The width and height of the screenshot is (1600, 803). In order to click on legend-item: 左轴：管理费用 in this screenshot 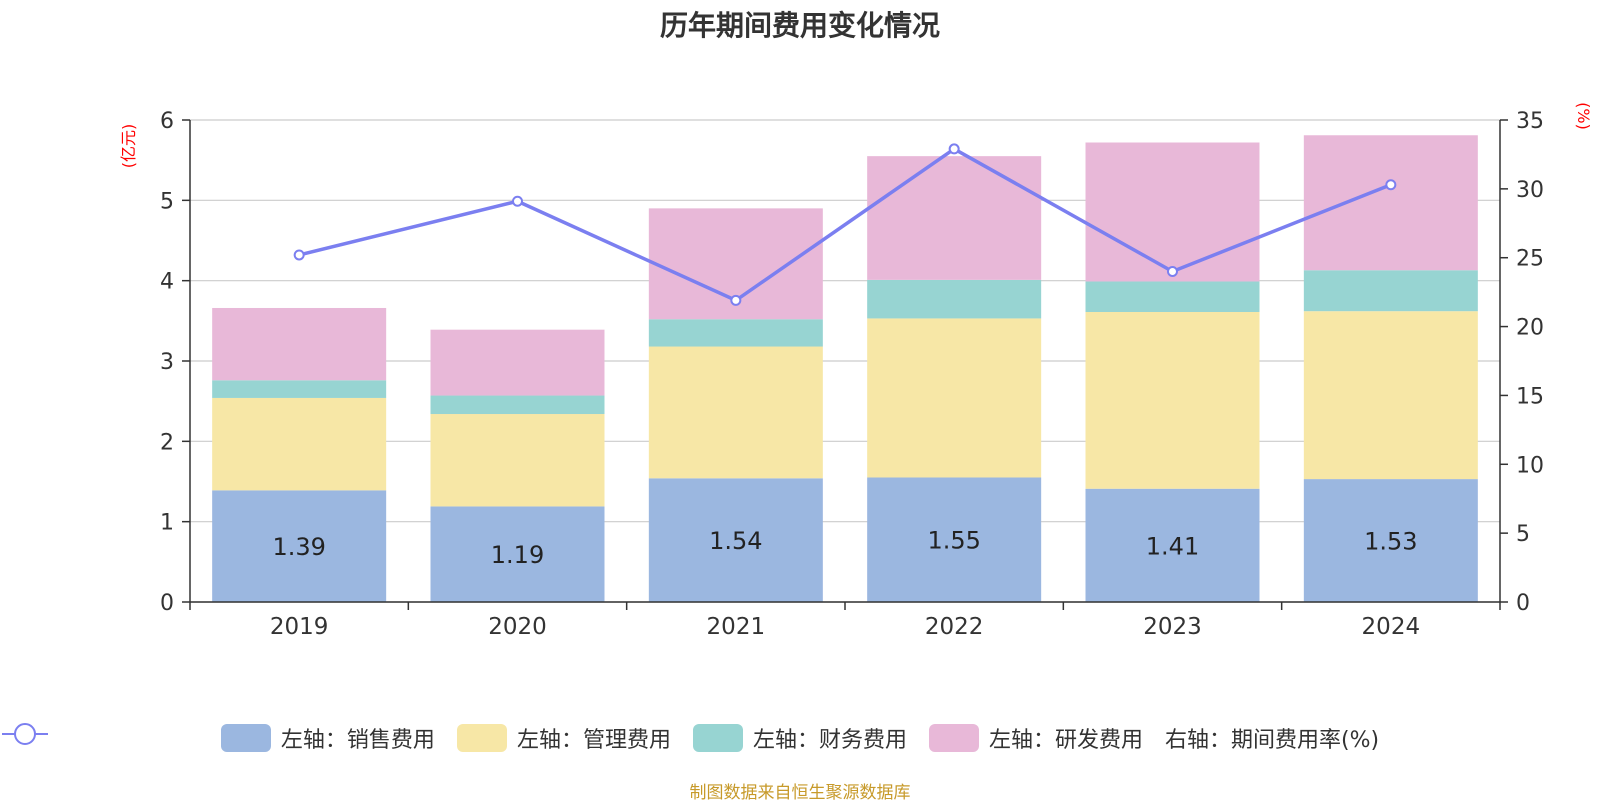, I will do `click(563, 738)`.